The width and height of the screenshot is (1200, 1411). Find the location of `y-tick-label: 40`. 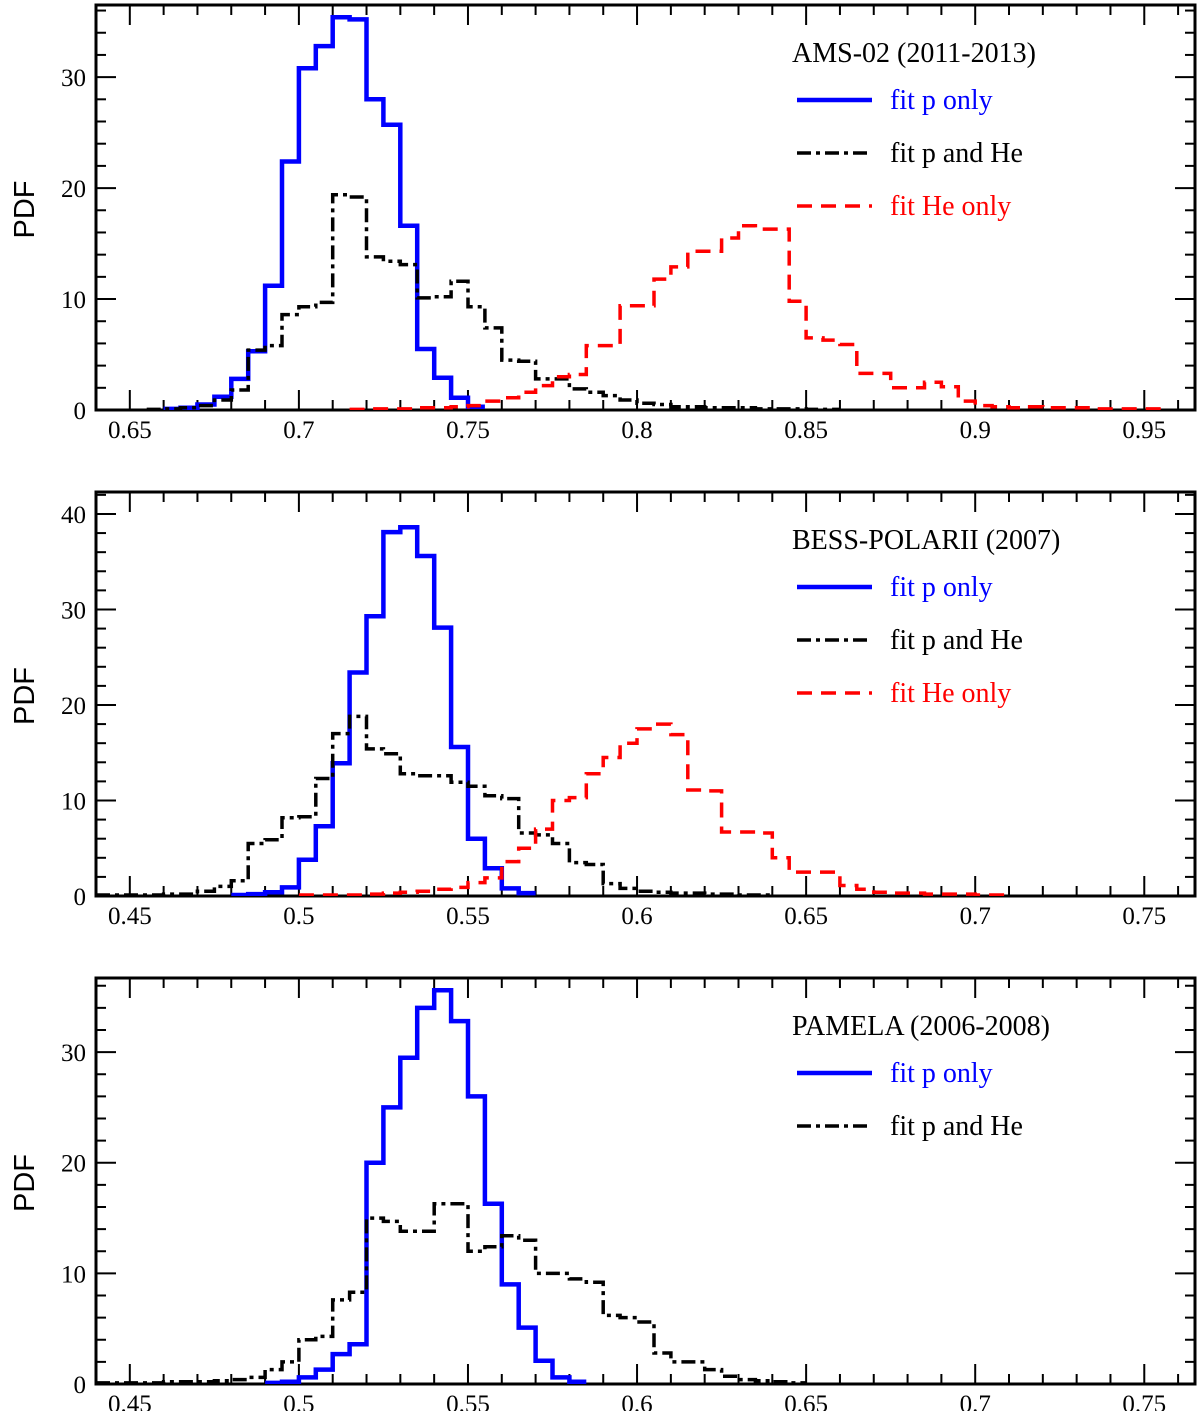

y-tick-label: 40 is located at coordinates (73, 515).